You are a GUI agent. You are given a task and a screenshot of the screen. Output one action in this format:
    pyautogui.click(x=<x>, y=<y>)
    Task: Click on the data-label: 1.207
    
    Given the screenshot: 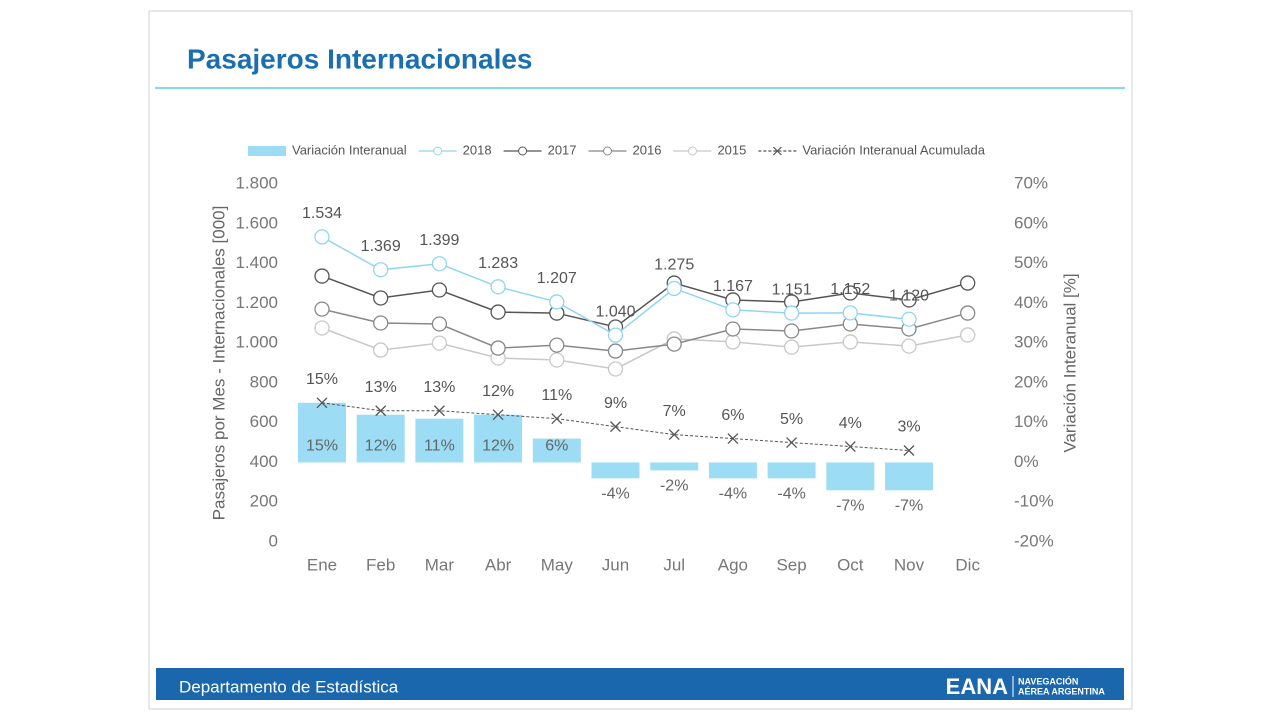 What is the action you would take?
    pyautogui.click(x=557, y=278)
    